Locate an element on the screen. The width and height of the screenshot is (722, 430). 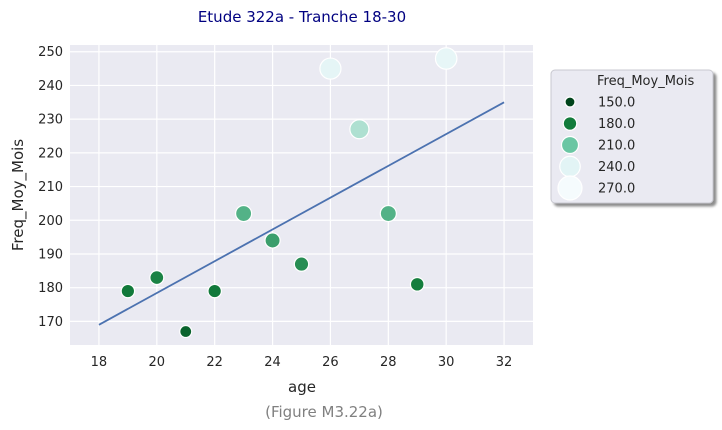
legend-box is located at coordinates (632, 136).